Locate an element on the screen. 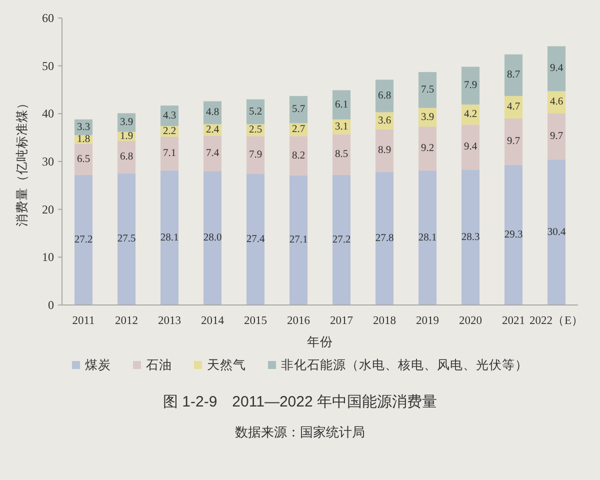 The width and height of the screenshot is (600, 480). y-tick-label: 60 is located at coordinates (48, 18).